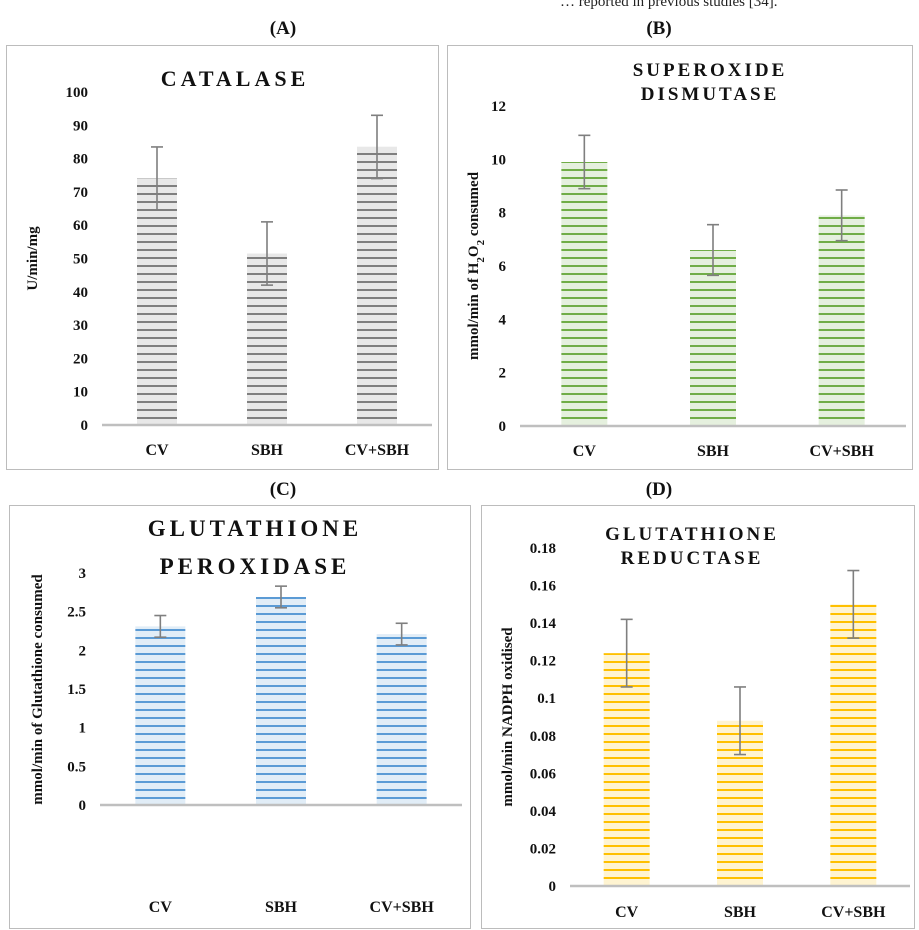 This screenshot has height=930, width=919. I want to click on y-tick-label: 0.5, so click(76, 767).